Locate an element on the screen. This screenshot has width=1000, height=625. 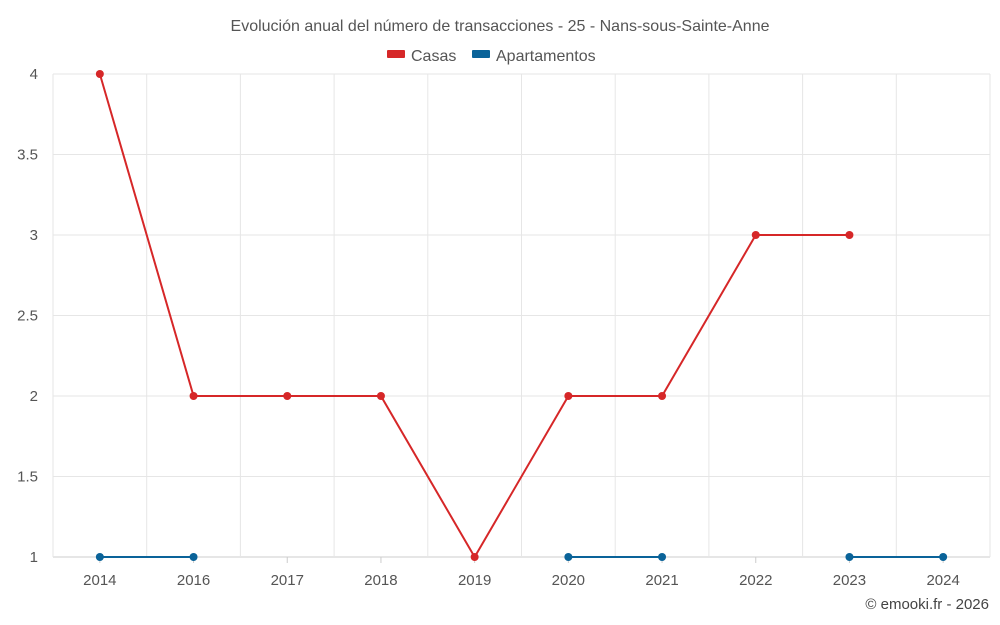
y-axis: 1 1.5 2 2.5 3 3.5 4 is located at coordinates (27, 316).